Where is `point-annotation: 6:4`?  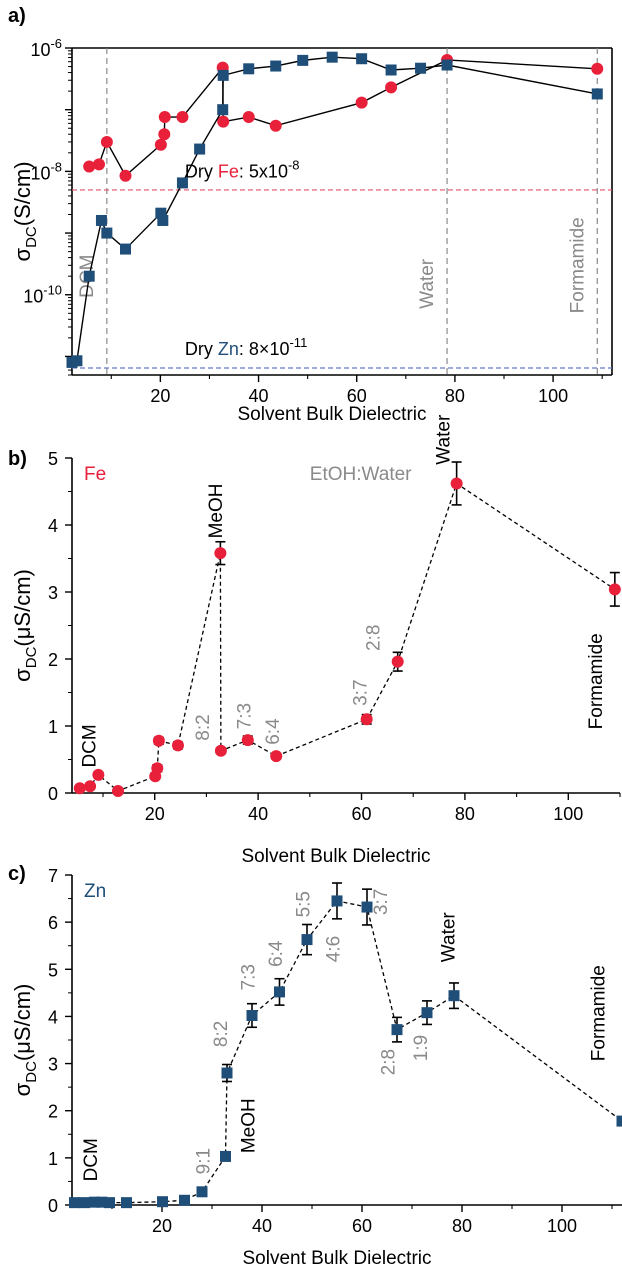
point-annotation: 6:4 is located at coordinates (273, 731).